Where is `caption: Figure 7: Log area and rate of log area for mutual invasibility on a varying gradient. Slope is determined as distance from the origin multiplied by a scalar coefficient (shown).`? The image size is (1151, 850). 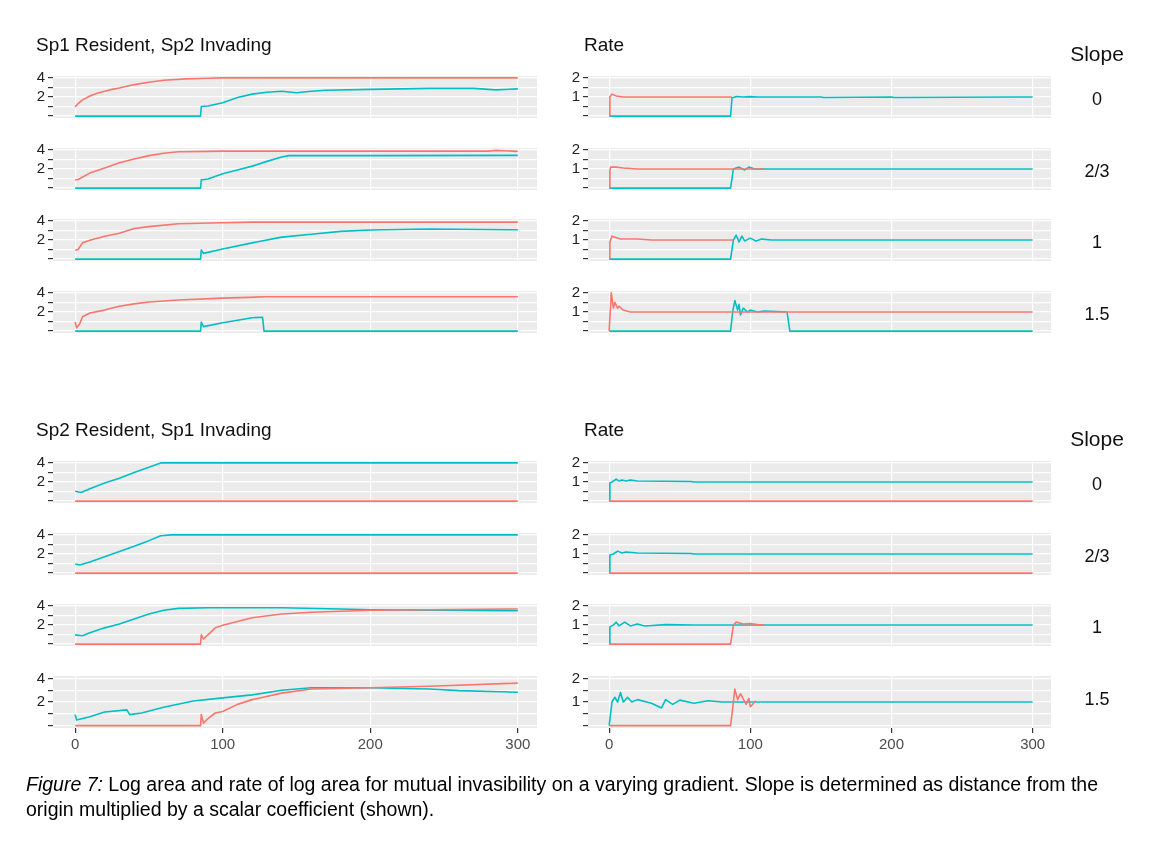
caption: Figure 7: Log area and rate of log area for mutual invasibility on a varying gradient. Slope is determined as distance from the origin multiplied by a scalar coefficient (shown). is located at coordinates (562, 797).